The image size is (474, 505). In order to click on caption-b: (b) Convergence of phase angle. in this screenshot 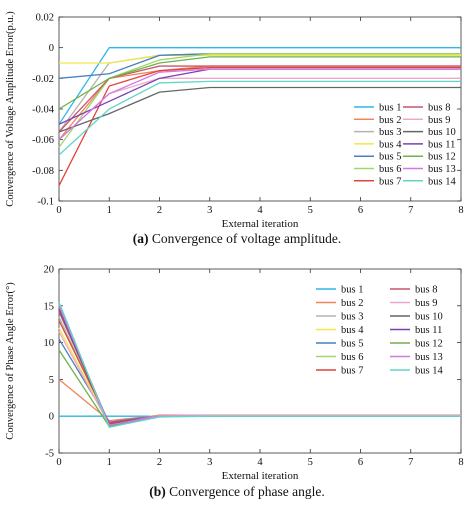, I will do `click(237, 492)`.